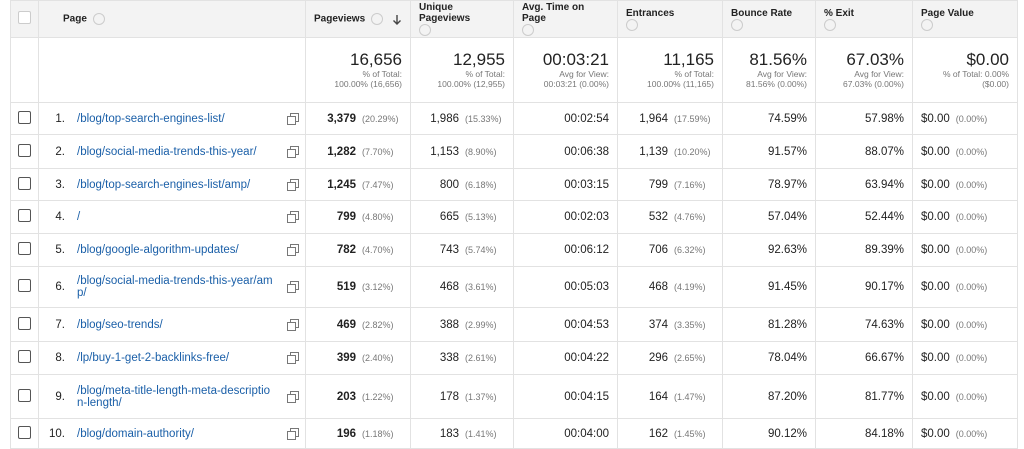  I want to click on metric-value: 1,282, so click(341, 151).